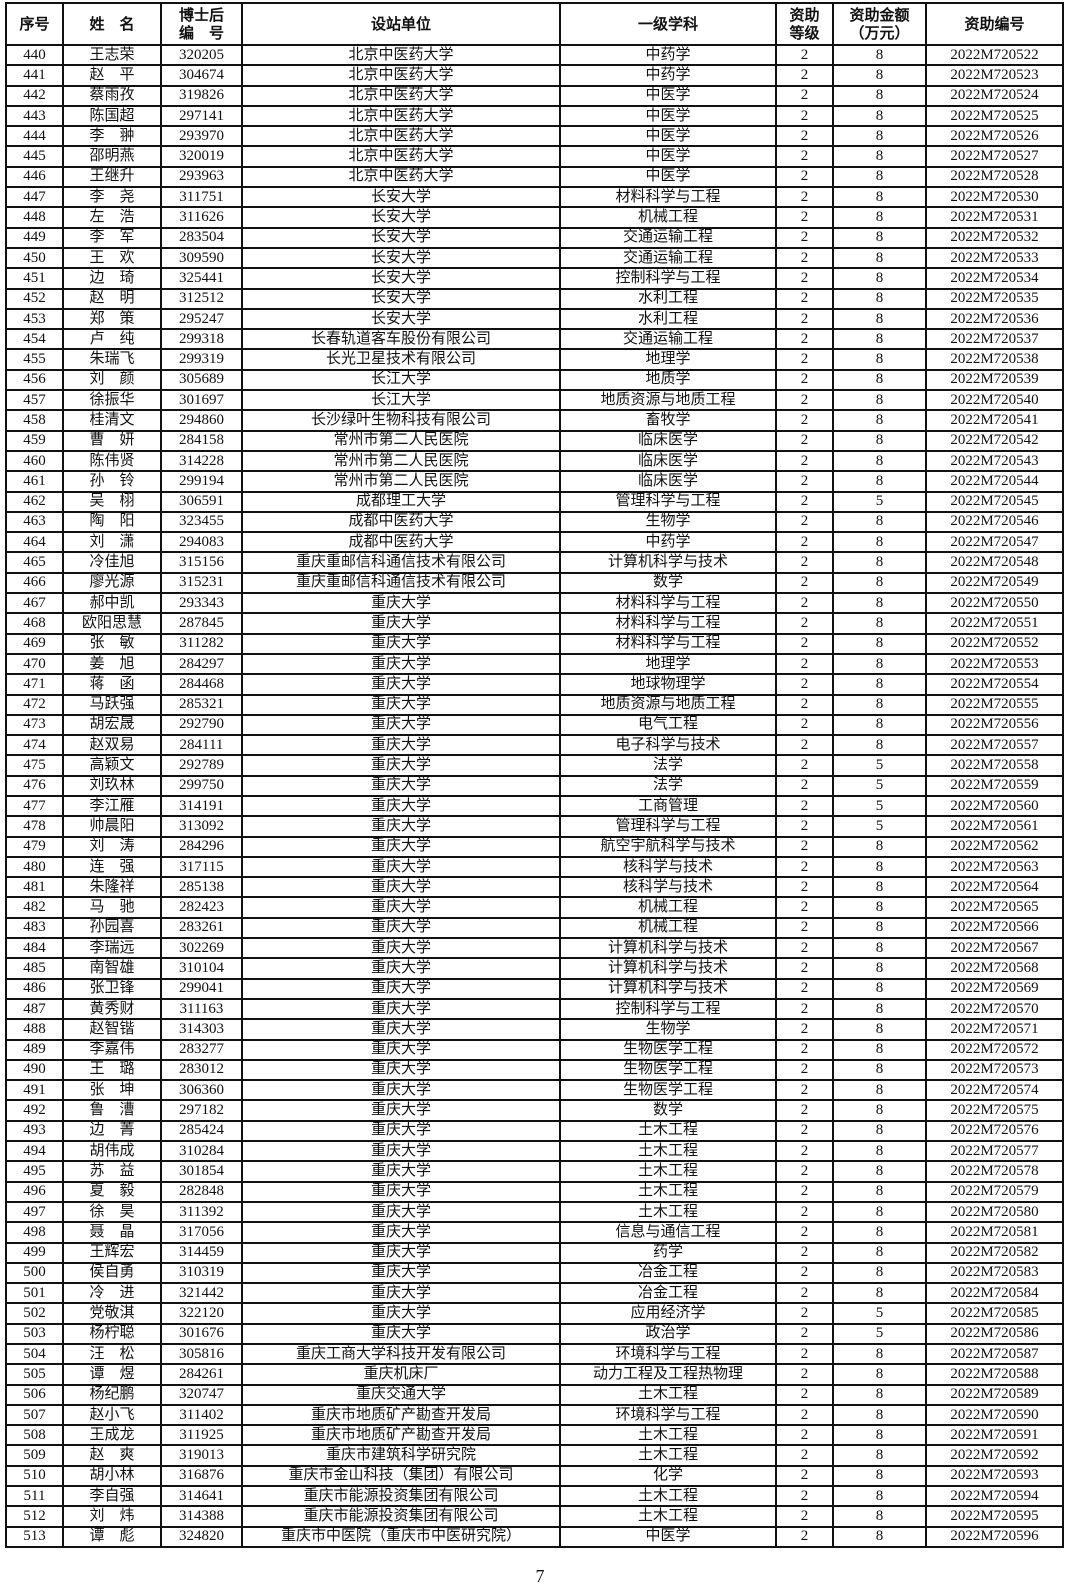 The height and width of the screenshot is (1593, 1080). What do you see at coordinates (401, 380) in the screenshot?
I see `cell-host-unit: 长江大学` at bounding box center [401, 380].